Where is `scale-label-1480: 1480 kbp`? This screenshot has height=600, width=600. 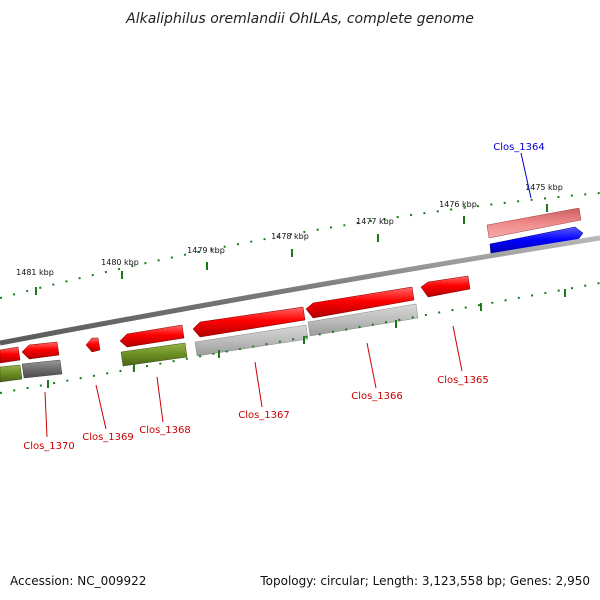
scale-label-1480: 1480 kbp is located at coordinates (120, 262).